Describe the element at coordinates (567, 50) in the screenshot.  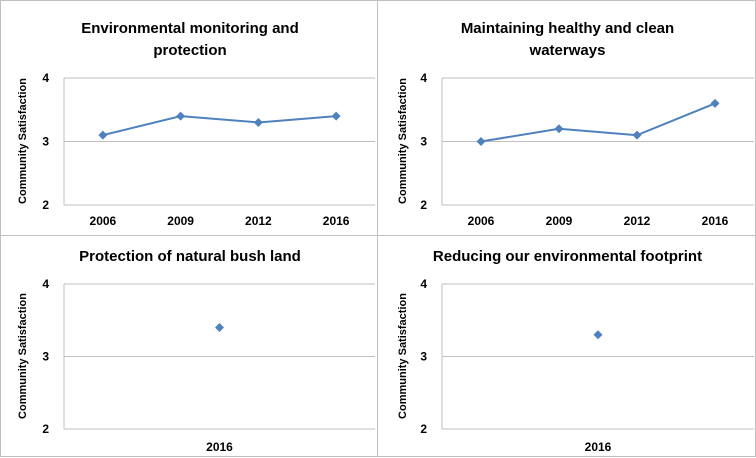
I see `chart-title: waterways` at that location.